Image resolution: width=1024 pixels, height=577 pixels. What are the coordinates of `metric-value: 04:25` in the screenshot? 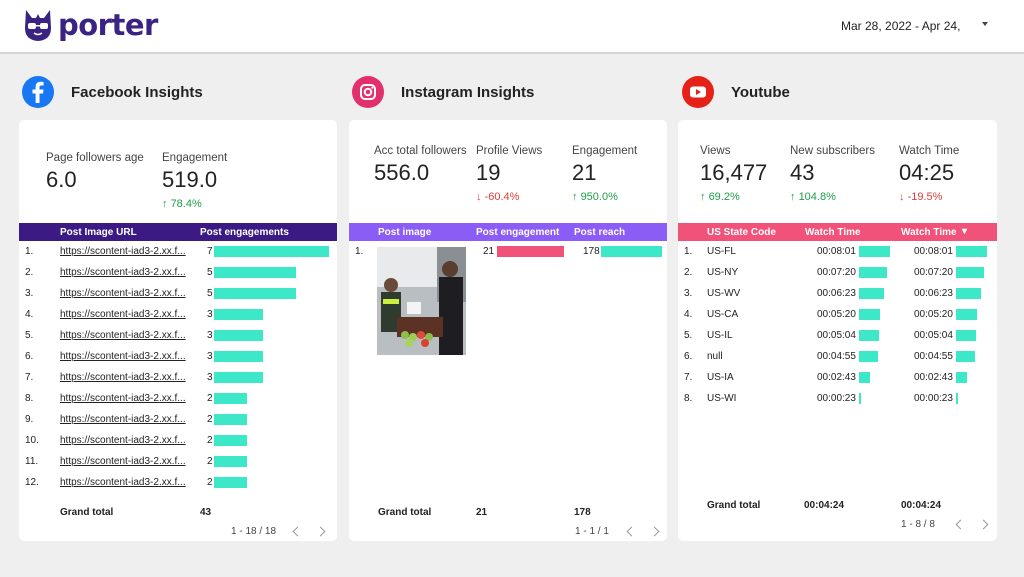 It's located at (927, 172).